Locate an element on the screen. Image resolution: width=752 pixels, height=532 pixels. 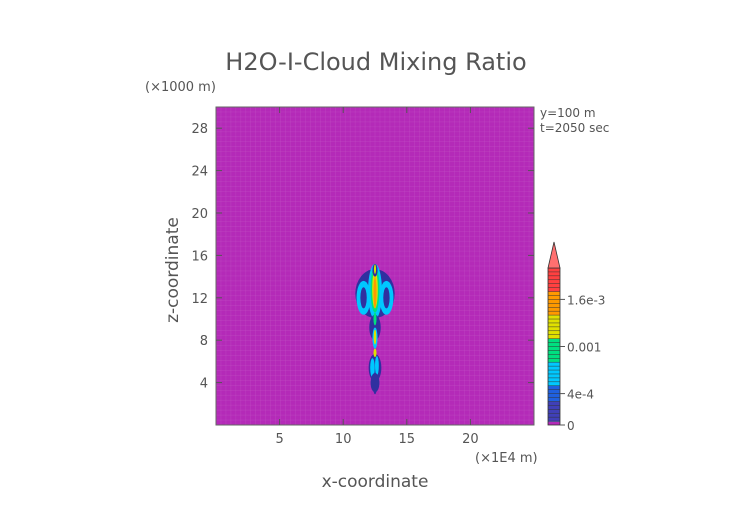
colorbar-extend-arrow is located at coordinates (554, 255).